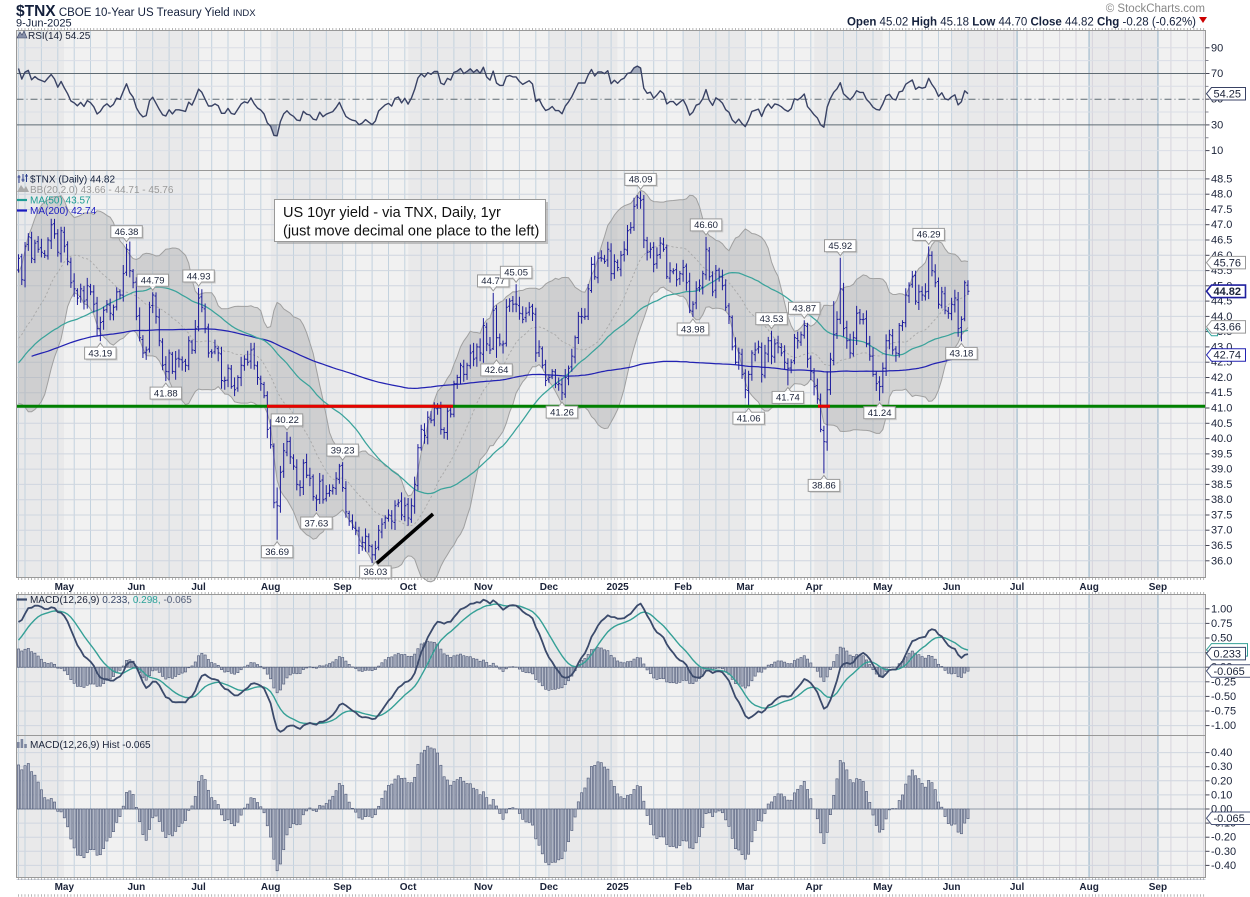  Describe the element at coordinates (840, 246) in the screenshot. I see `svg-text: 45.92` at that location.